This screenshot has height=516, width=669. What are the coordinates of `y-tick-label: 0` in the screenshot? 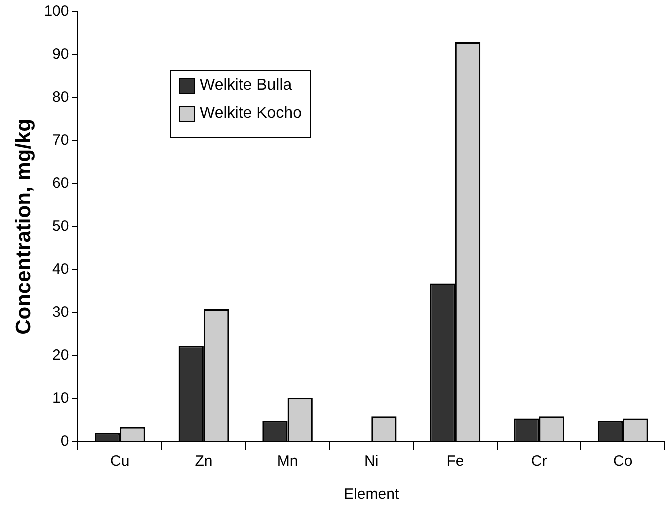 It's located at (65, 441).